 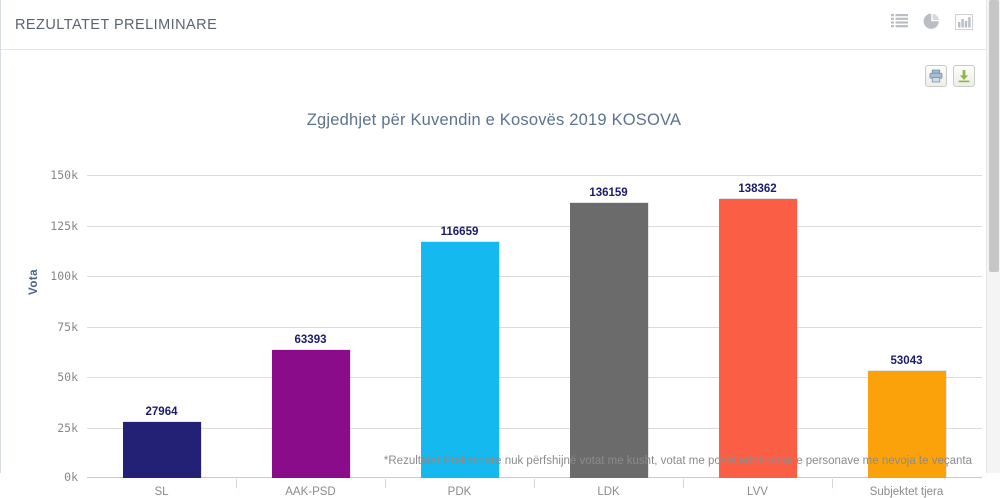 I want to click on y-tick-label: 0k, so click(x=71, y=477).